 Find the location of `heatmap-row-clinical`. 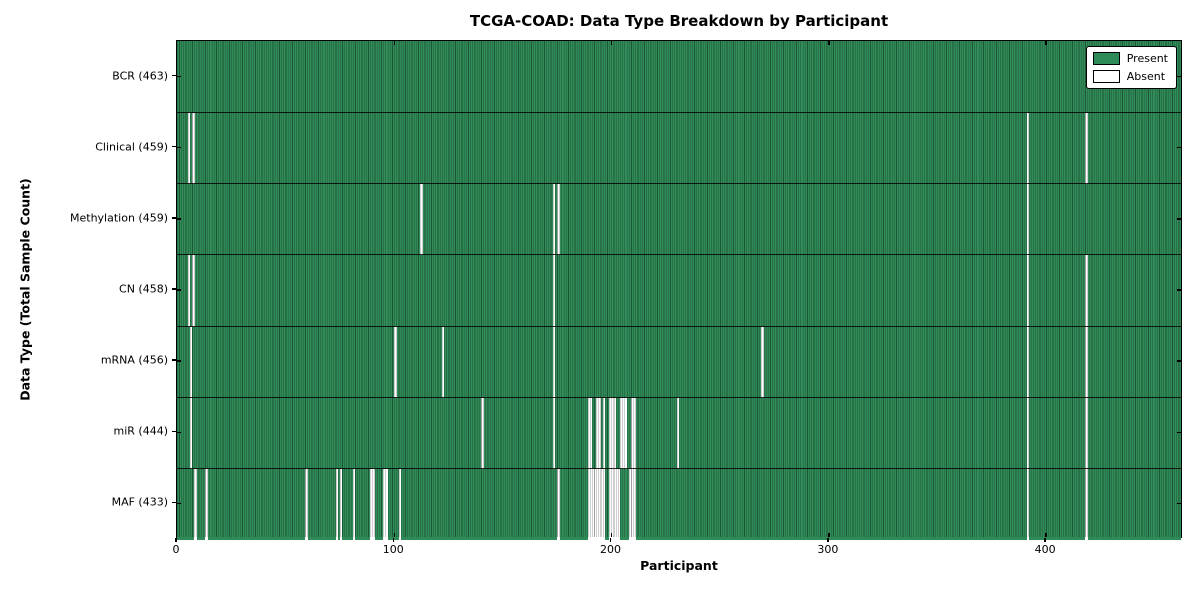

heatmap-row-clinical is located at coordinates (679, 148).